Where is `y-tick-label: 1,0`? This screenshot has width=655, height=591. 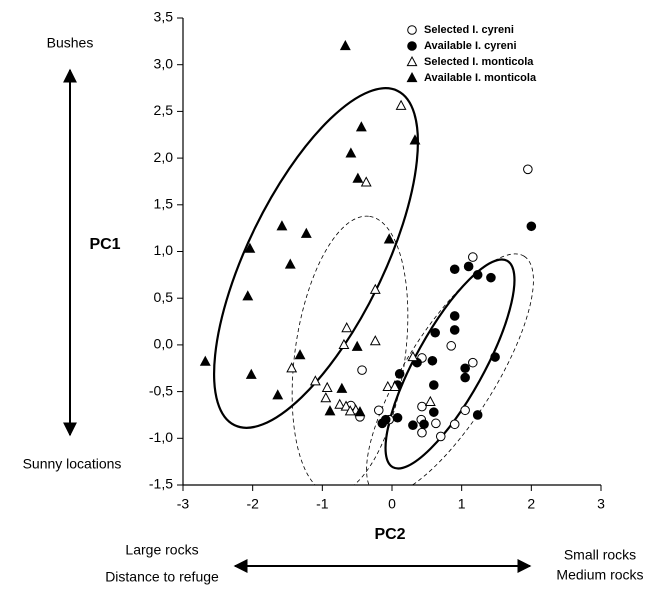
y-tick-label: 1,0 is located at coordinates (164, 250).